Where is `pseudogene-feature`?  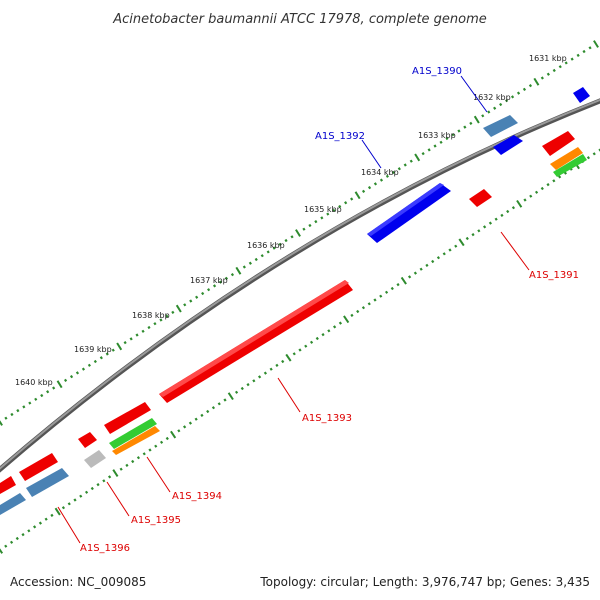
pseudogene-feature is located at coordinates (95, 459).